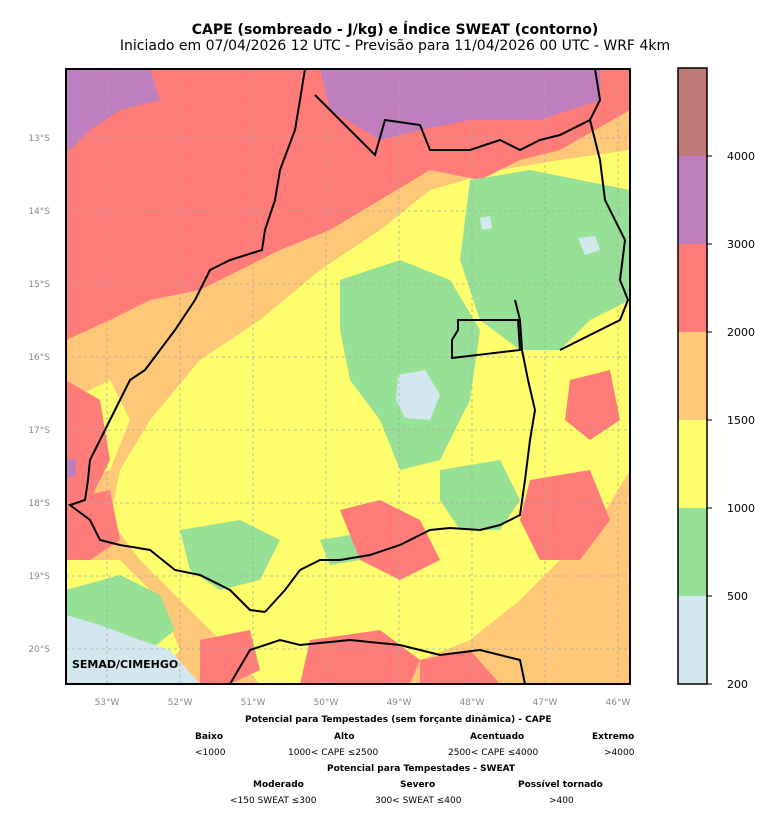 Image resolution: width=781 pixels, height=826 pixels. Describe the element at coordinates (39, 212) in the screenshot. I see `lat-label: 14°S` at that location.